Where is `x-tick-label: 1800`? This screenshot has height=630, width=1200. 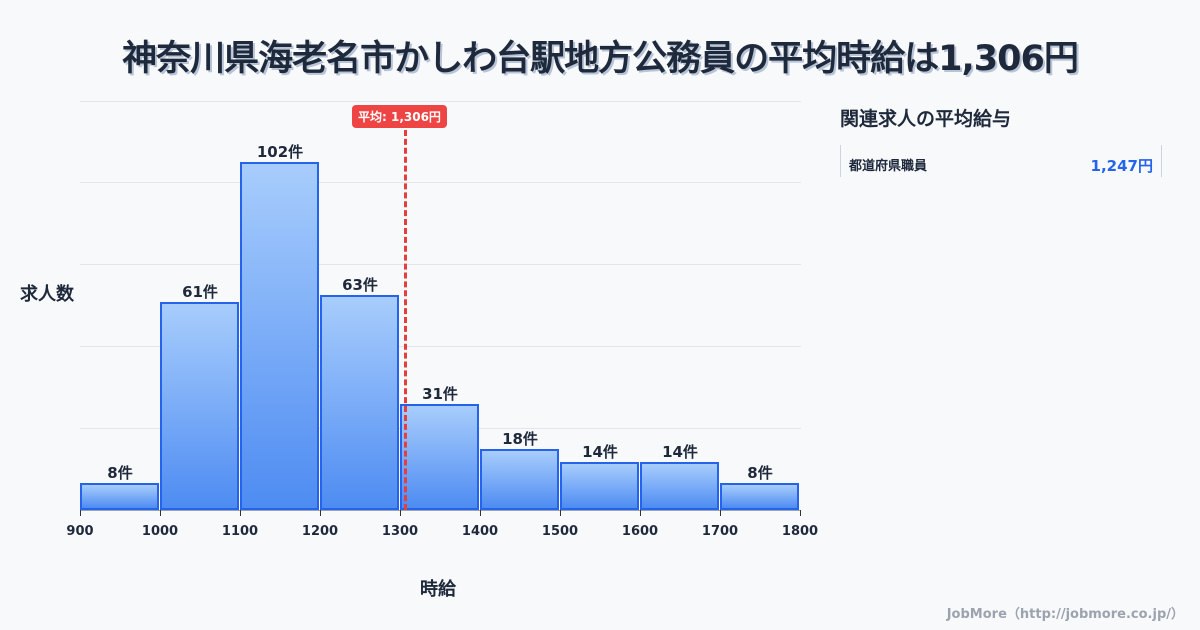 x-tick-label: 1800 is located at coordinates (800, 531).